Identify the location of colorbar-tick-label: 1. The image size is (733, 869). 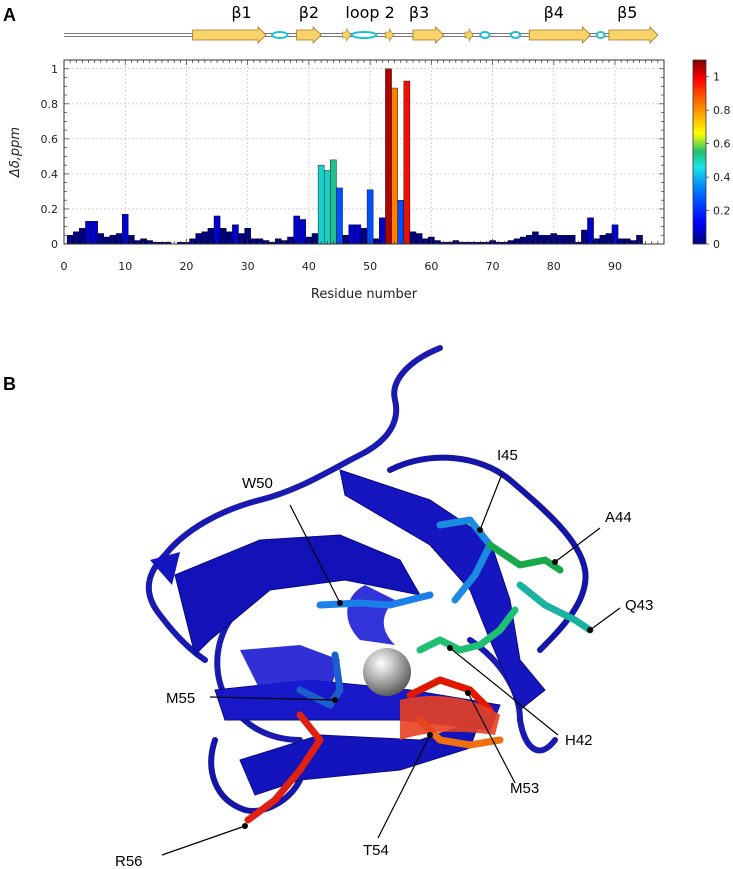
(716, 77).